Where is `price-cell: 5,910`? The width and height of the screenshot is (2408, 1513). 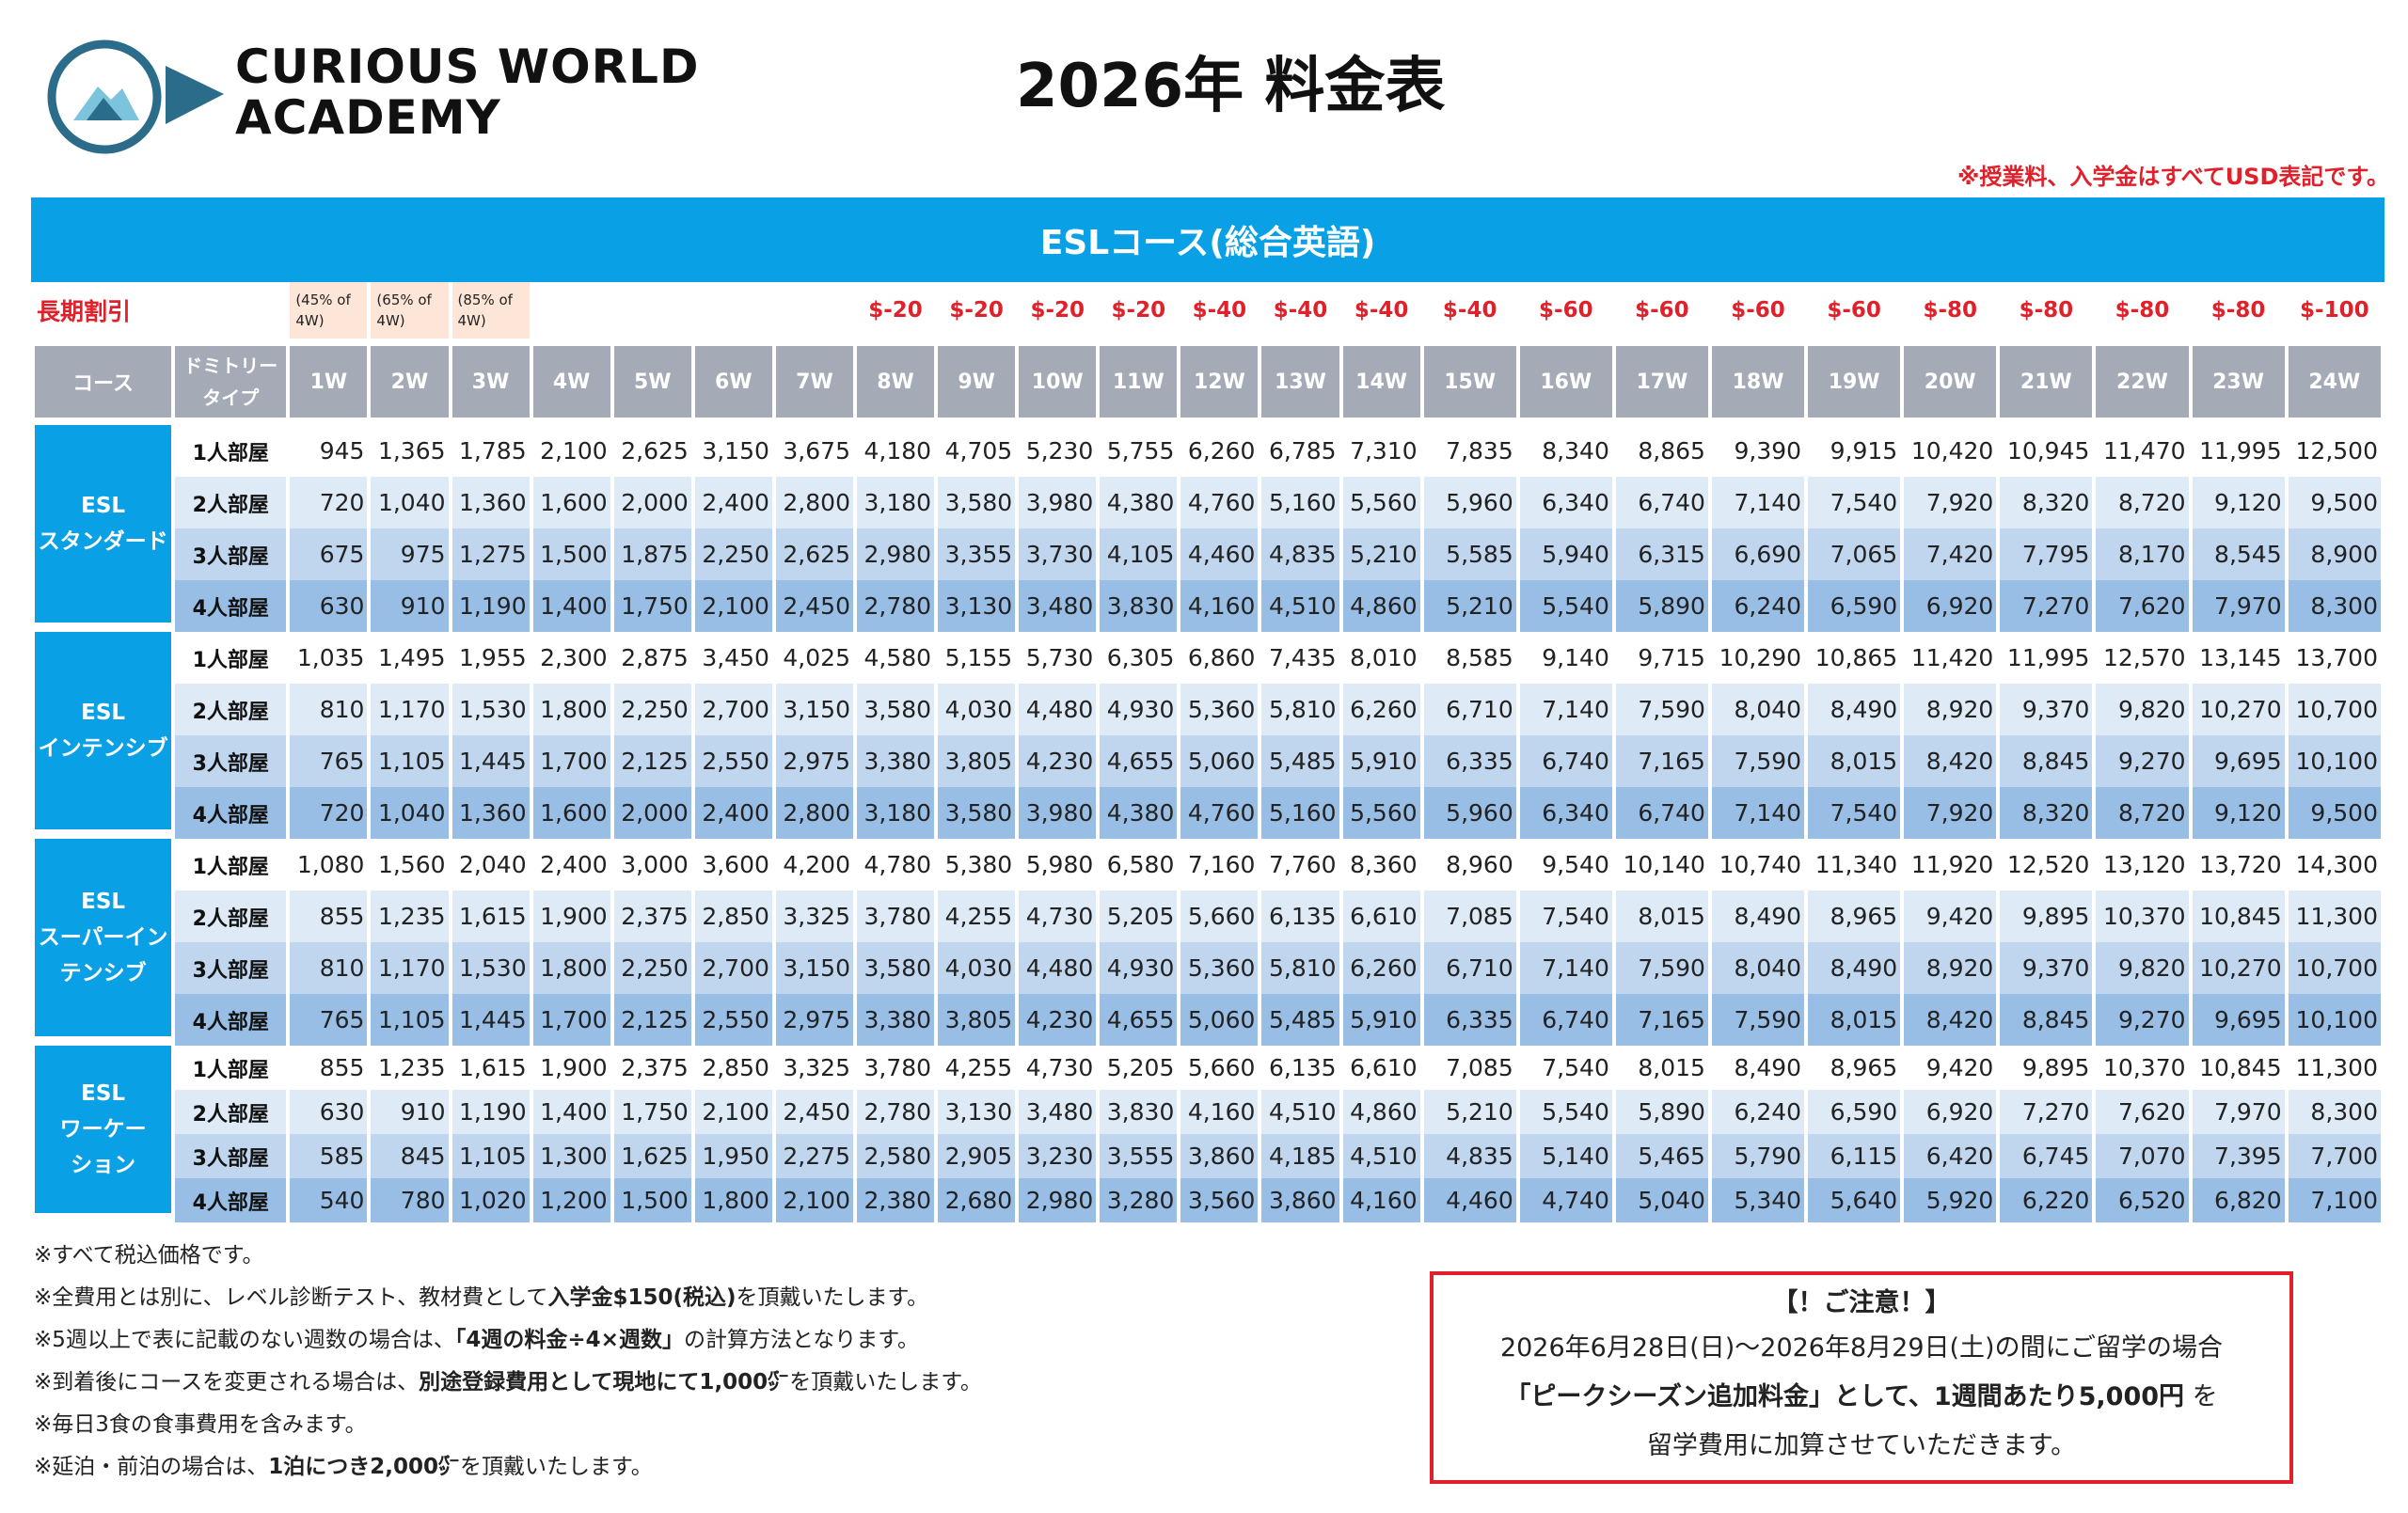
price-cell: 5,910 is located at coordinates (1381, 761).